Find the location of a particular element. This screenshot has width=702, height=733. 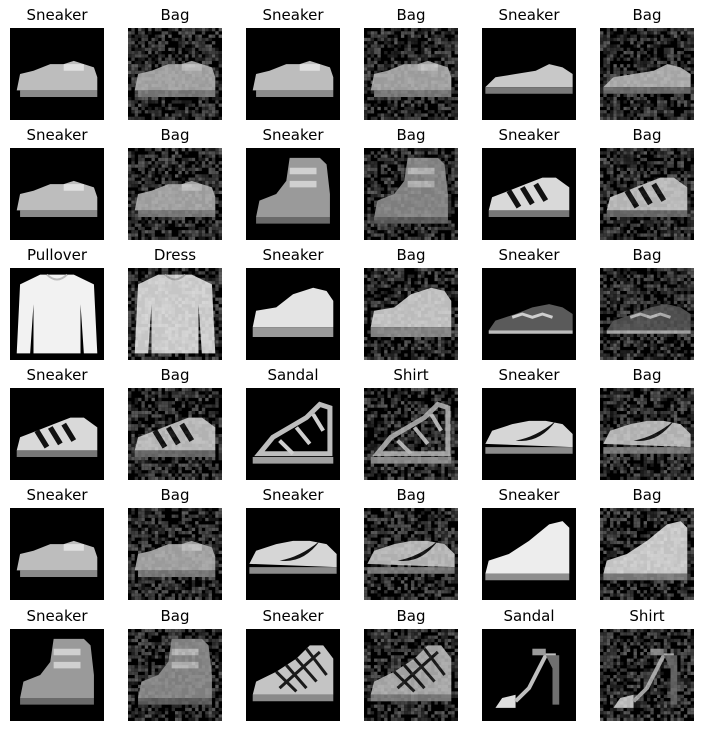

sneaker-lattice-shape is located at coordinates (411, 673).